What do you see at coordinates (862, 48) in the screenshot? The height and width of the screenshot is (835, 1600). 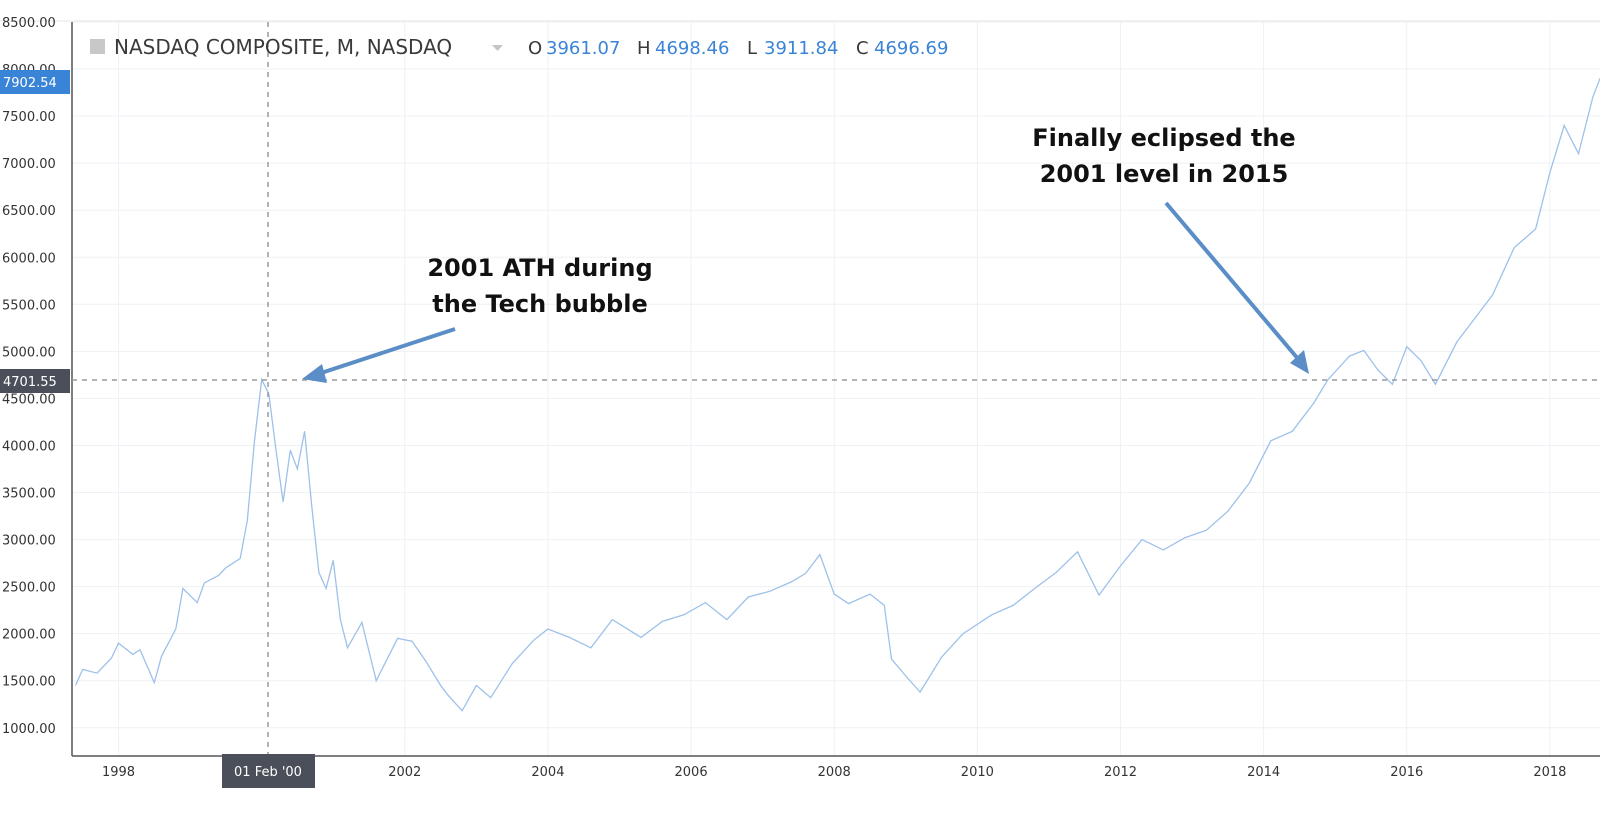 I see `close-label: C` at bounding box center [862, 48].